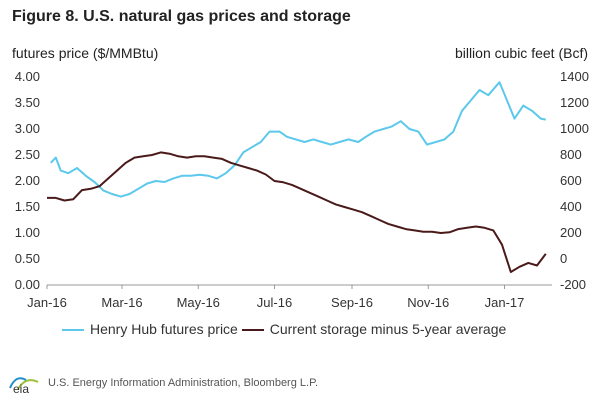  Describe the element at coordinates (574, 102) in the screenshot. I see `y-right-tick-label: 1200` at that location.